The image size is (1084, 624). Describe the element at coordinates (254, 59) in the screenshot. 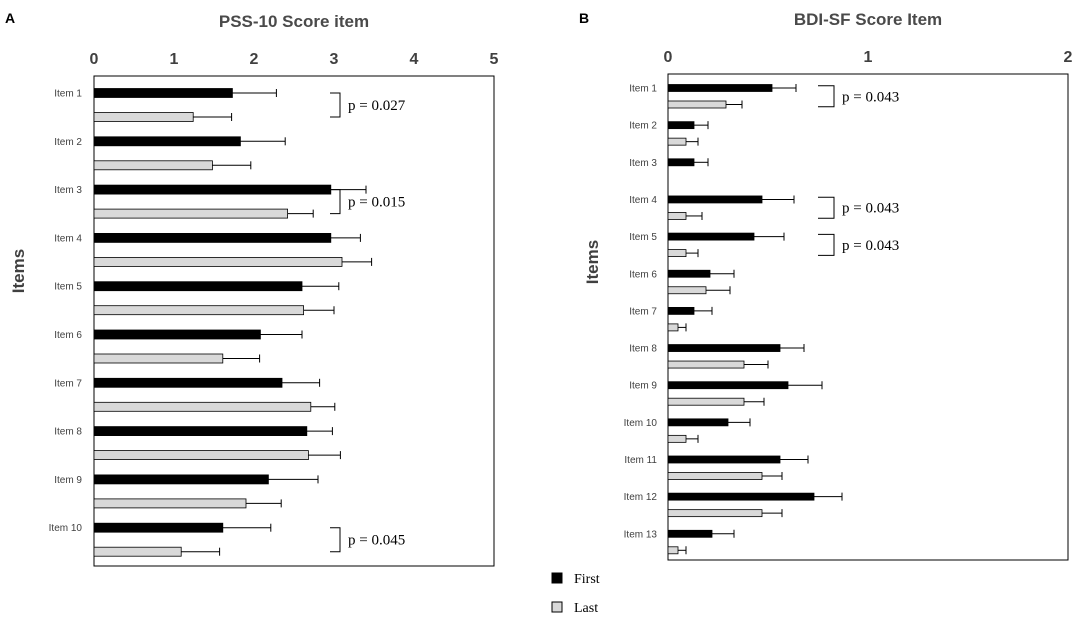

I see `panel-a-x-tick-label: 2` at that location.